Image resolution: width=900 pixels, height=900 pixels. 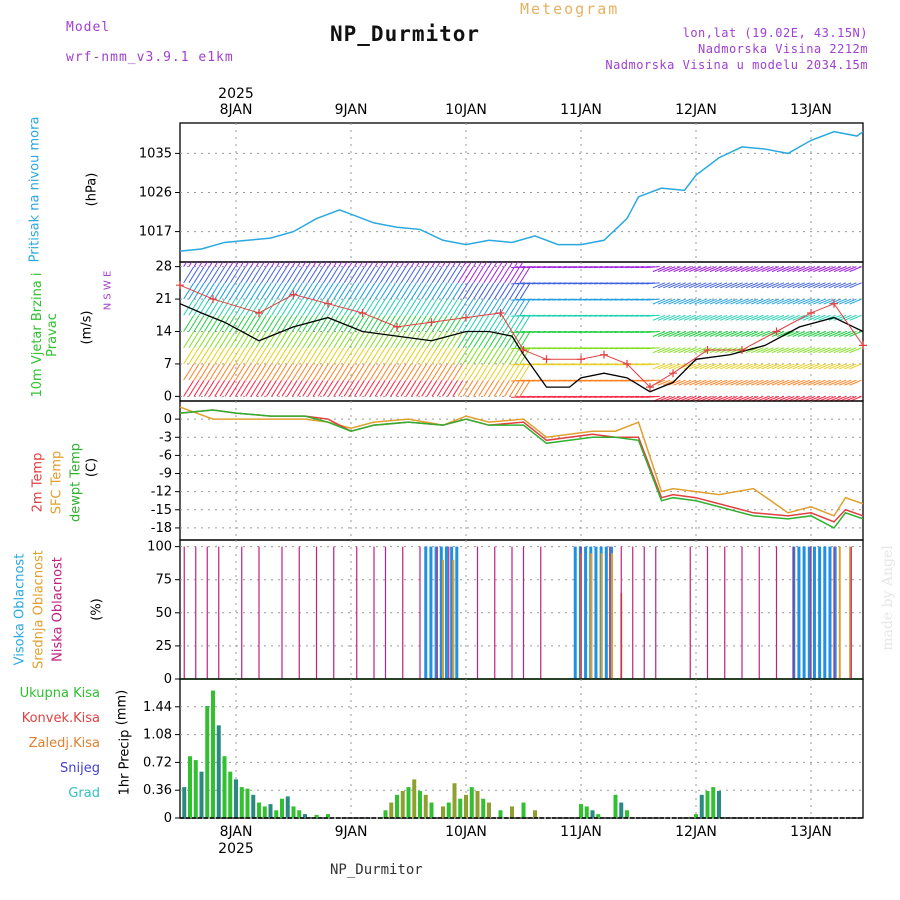 I want to click on y-tick-label: 1.08, so click(x=157, y=735).